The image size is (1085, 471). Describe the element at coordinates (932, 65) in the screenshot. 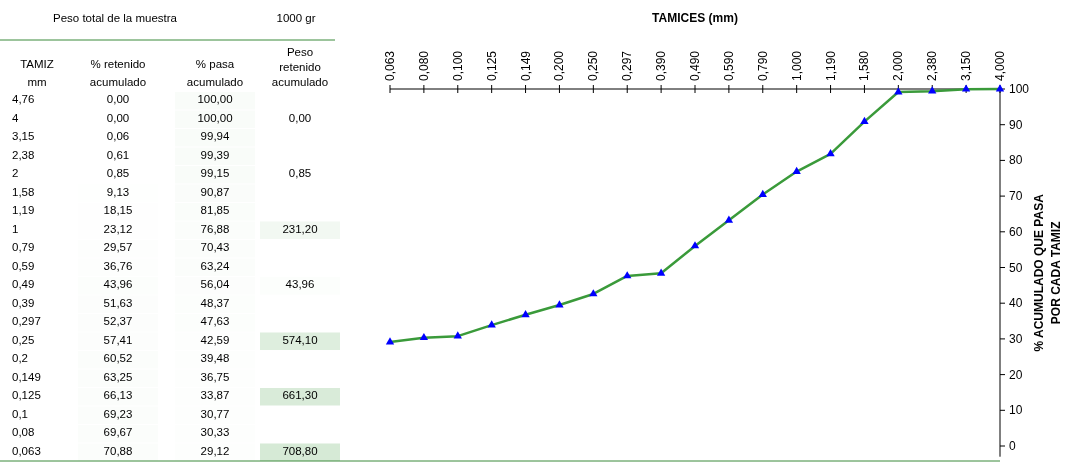

I see `x-tick-label: 2,380` at that location.